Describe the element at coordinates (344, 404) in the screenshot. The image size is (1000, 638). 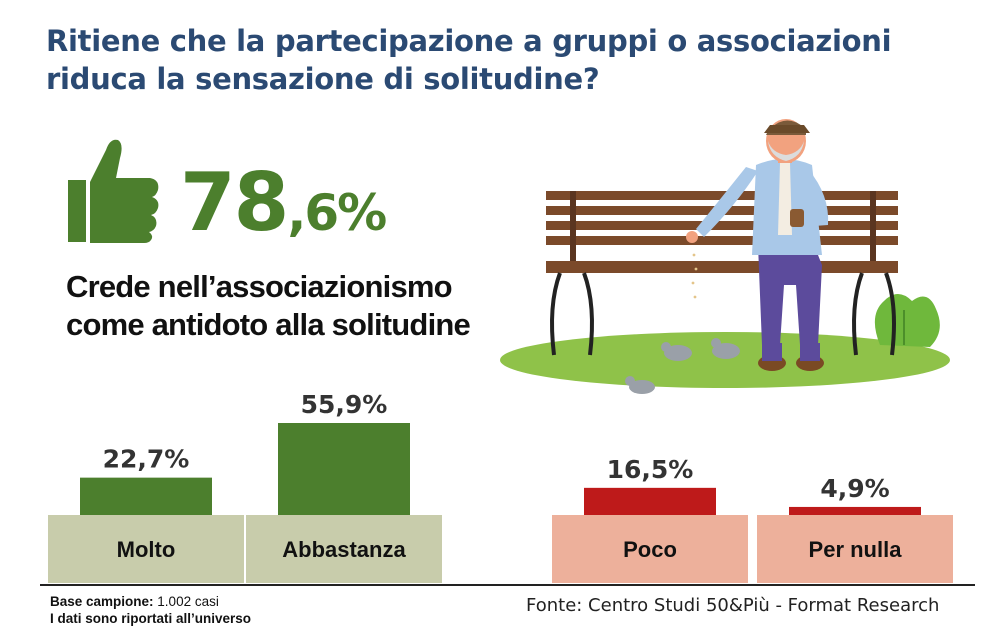
I see `value-label-abbastanza: 55,9%` at that location.